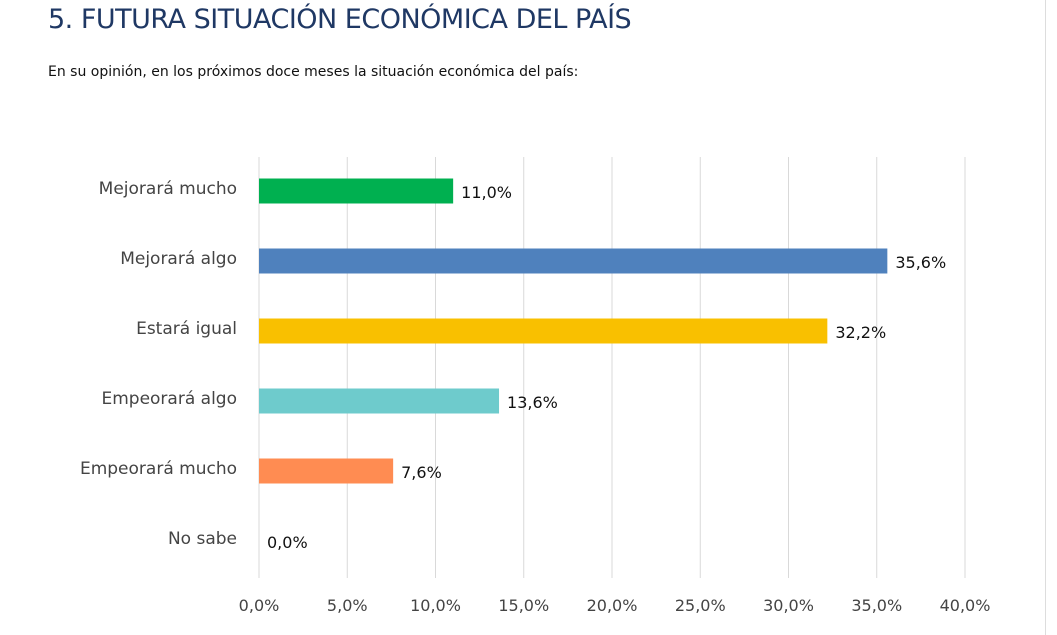  Describe the element at coordinates (202, 539) in the screenshot. I see `category-label: No sabe` at that location.